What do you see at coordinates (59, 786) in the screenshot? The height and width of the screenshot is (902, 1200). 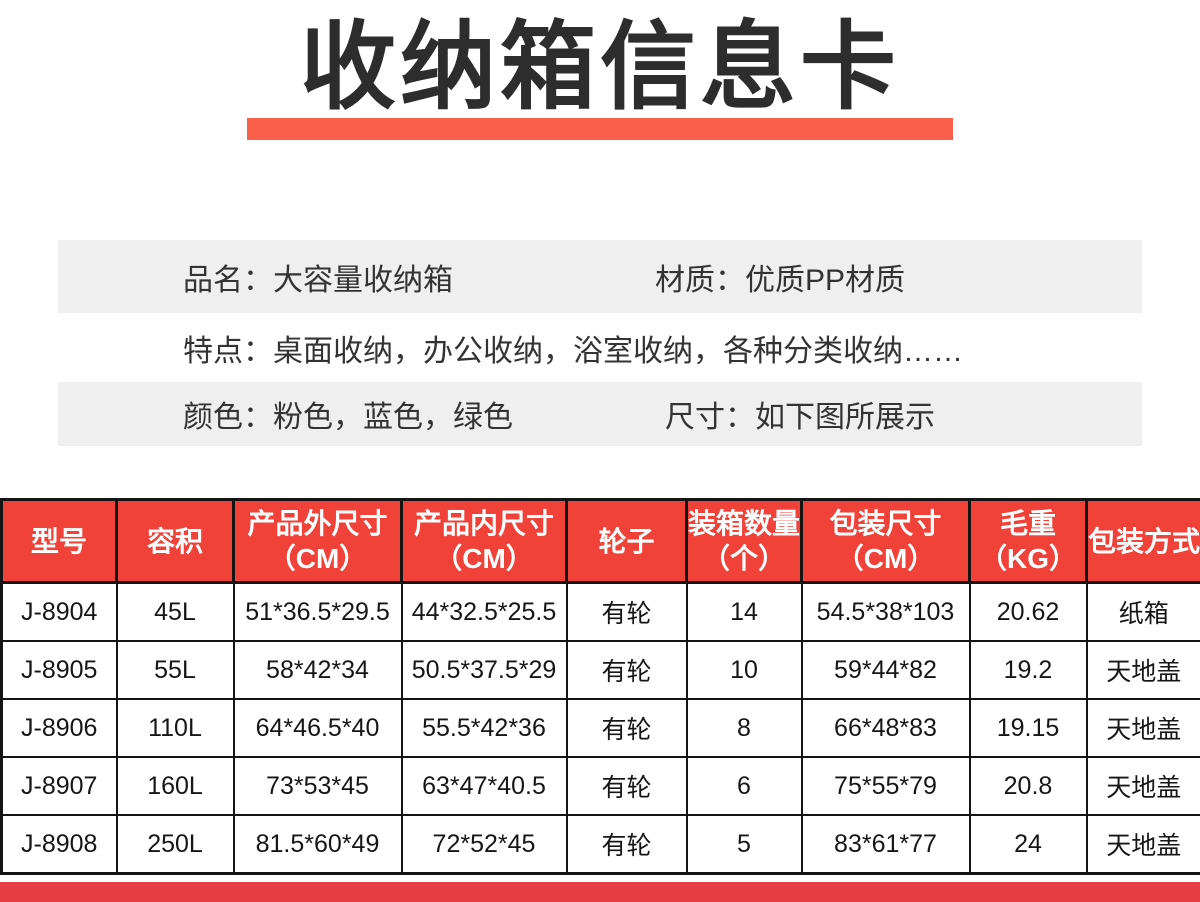 I see `table-cell-model: J-8907` at bounding box center [59, 786].